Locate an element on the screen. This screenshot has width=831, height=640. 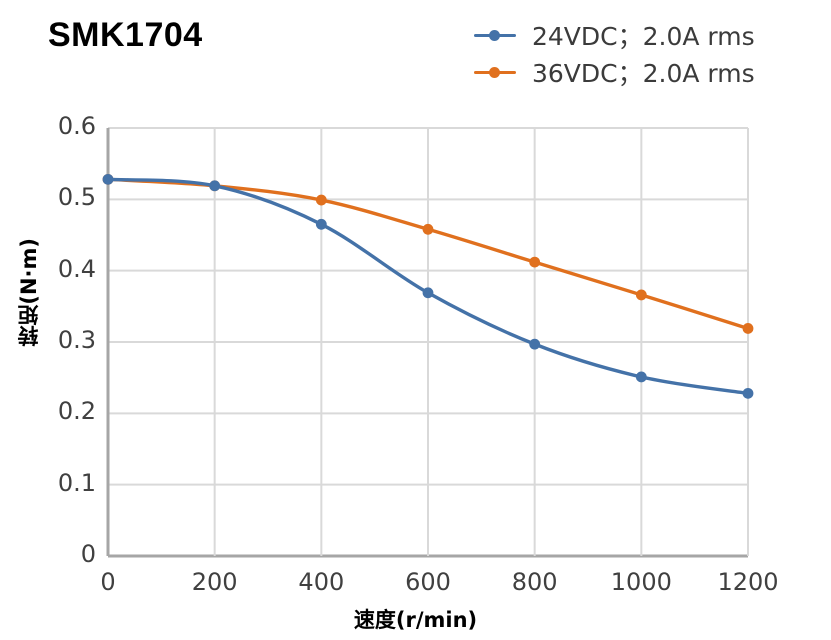
x-tick-label: 200 is located at coordinates (214, 582).